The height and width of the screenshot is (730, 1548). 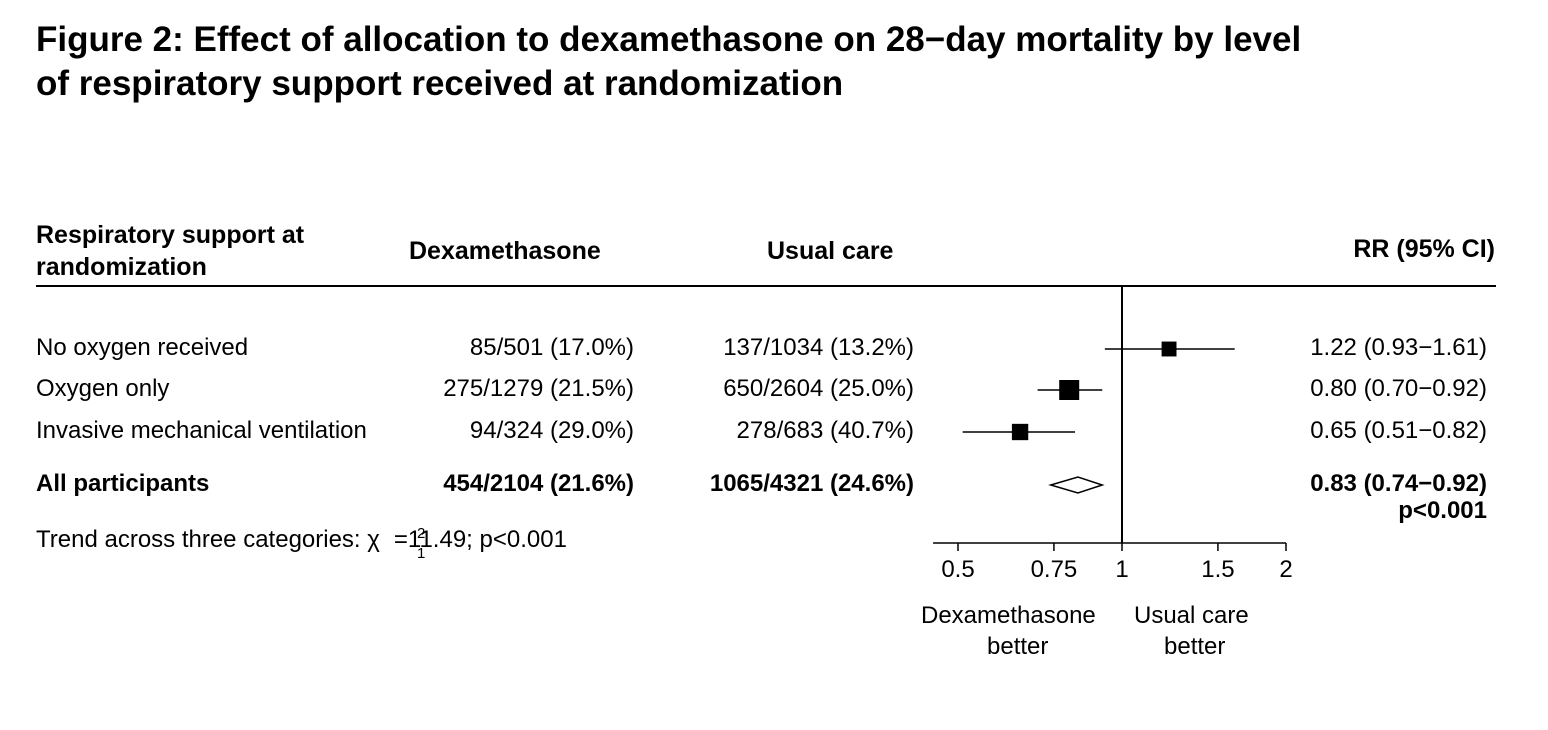 I want to click on trend-prefix: Trend across three categories:, so click(x=202, y=539).